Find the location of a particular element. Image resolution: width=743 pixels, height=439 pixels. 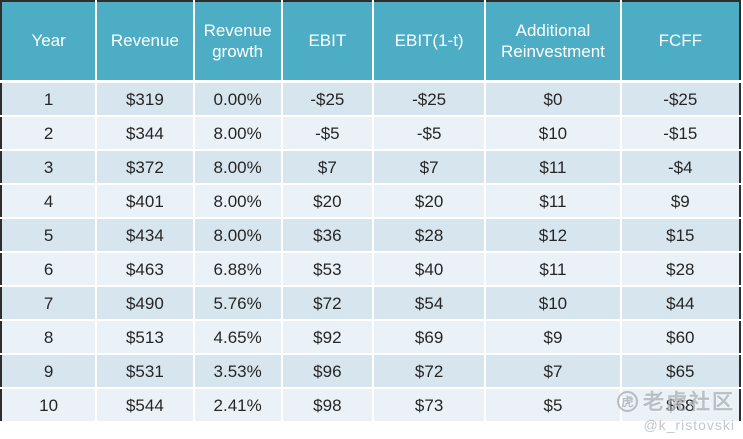

column-header-additional-reinvestment: Additional Reinvestment is located at coordinates (553, 42).